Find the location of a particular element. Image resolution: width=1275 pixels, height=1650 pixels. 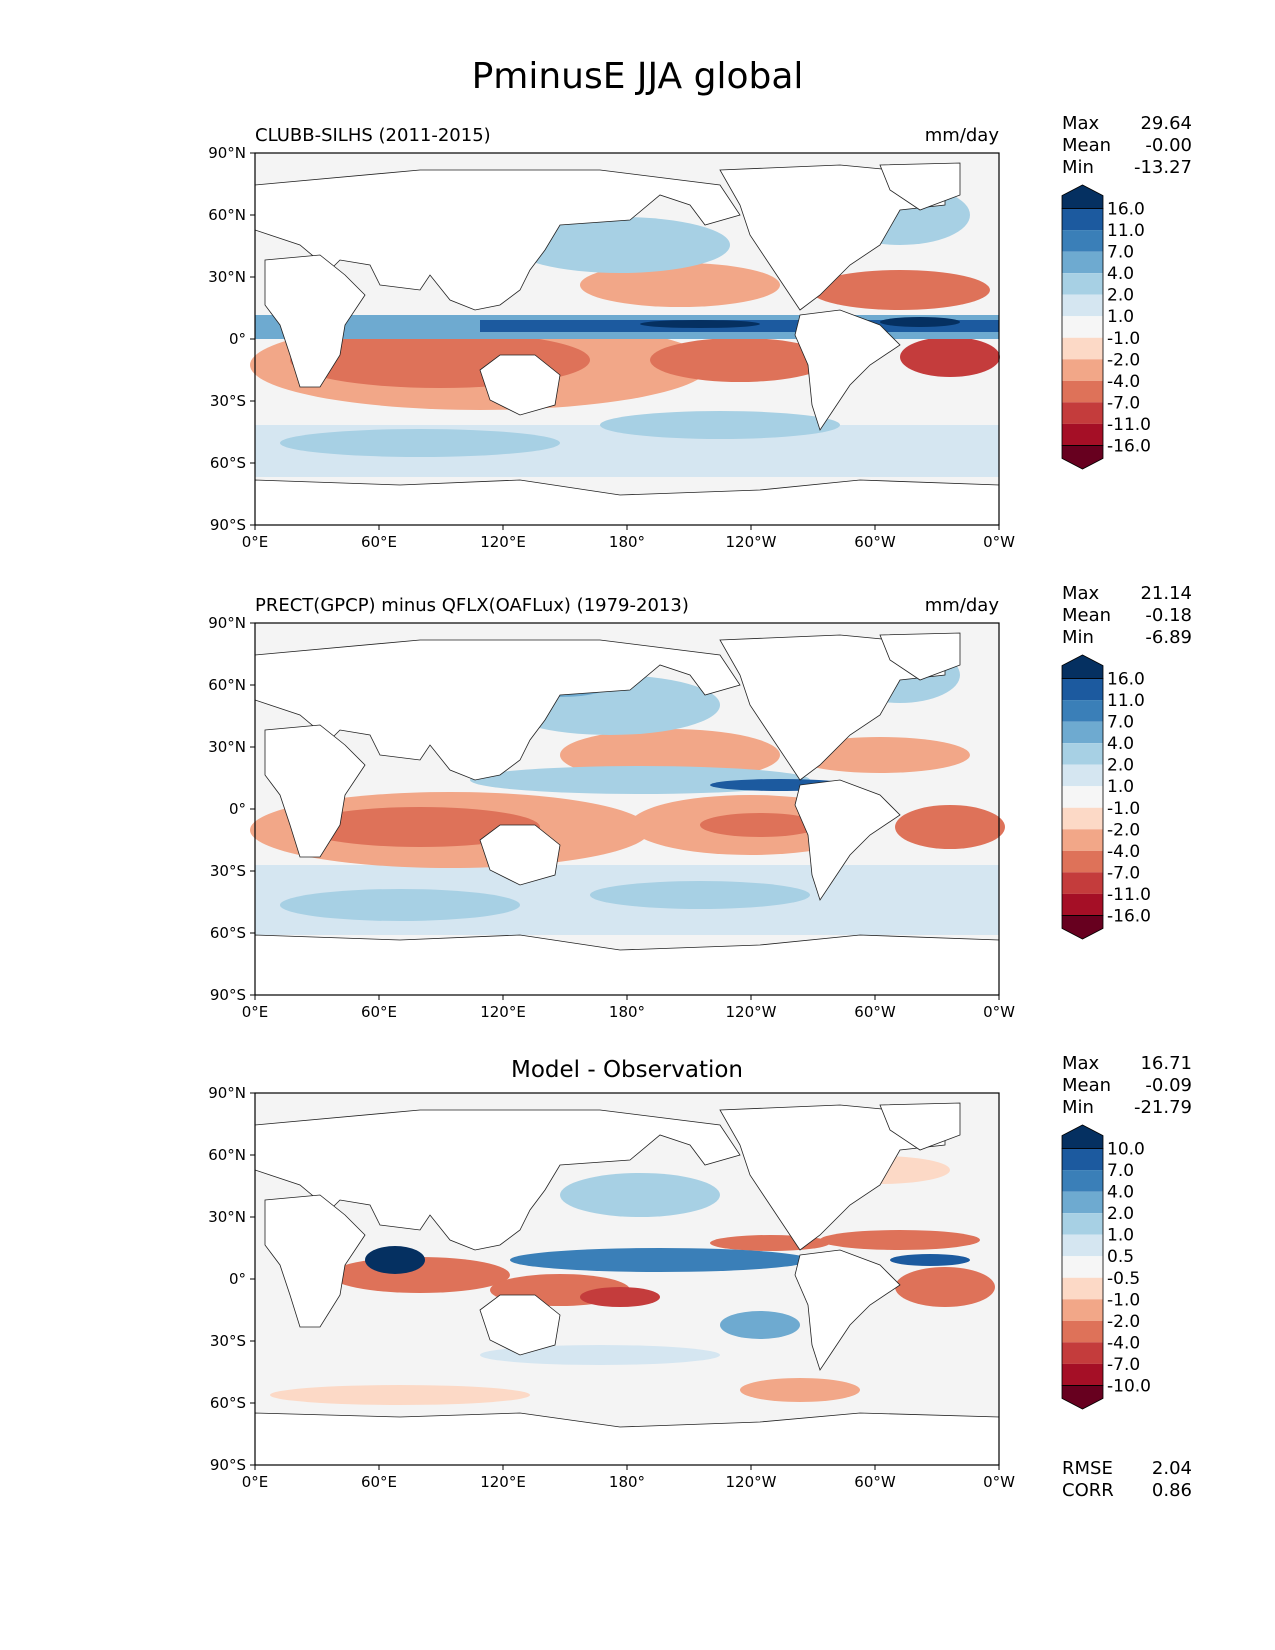

stat-max-value: 16.71 is located at coordinates (1166, 1063).